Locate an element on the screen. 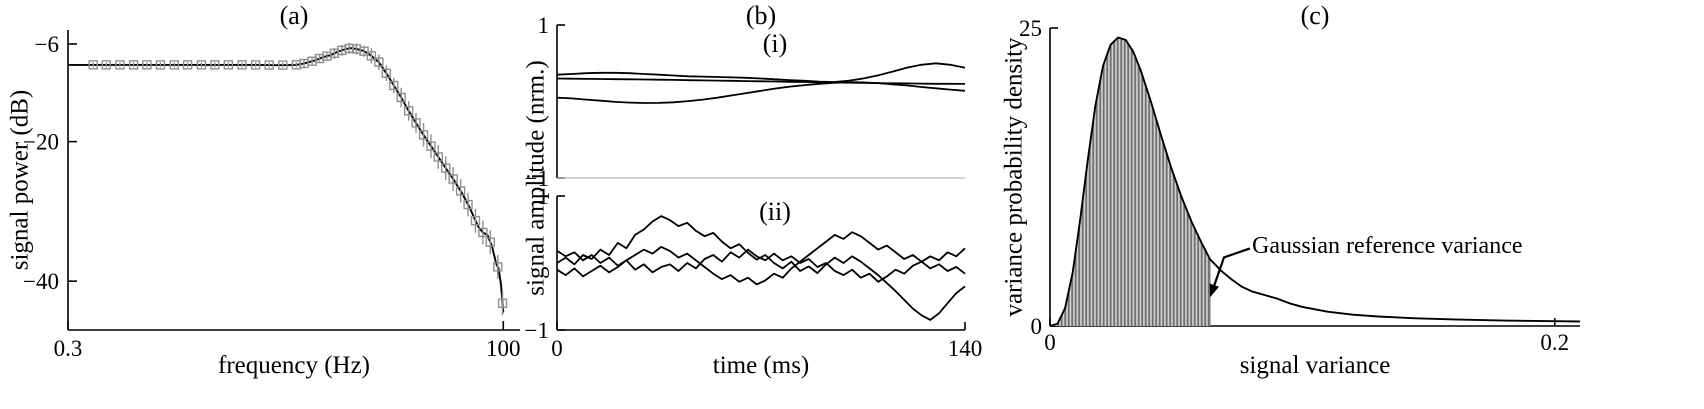 This screenshot has height=409, width=1704. panel-c-title: (c) is located at coordinates (1315, 15).